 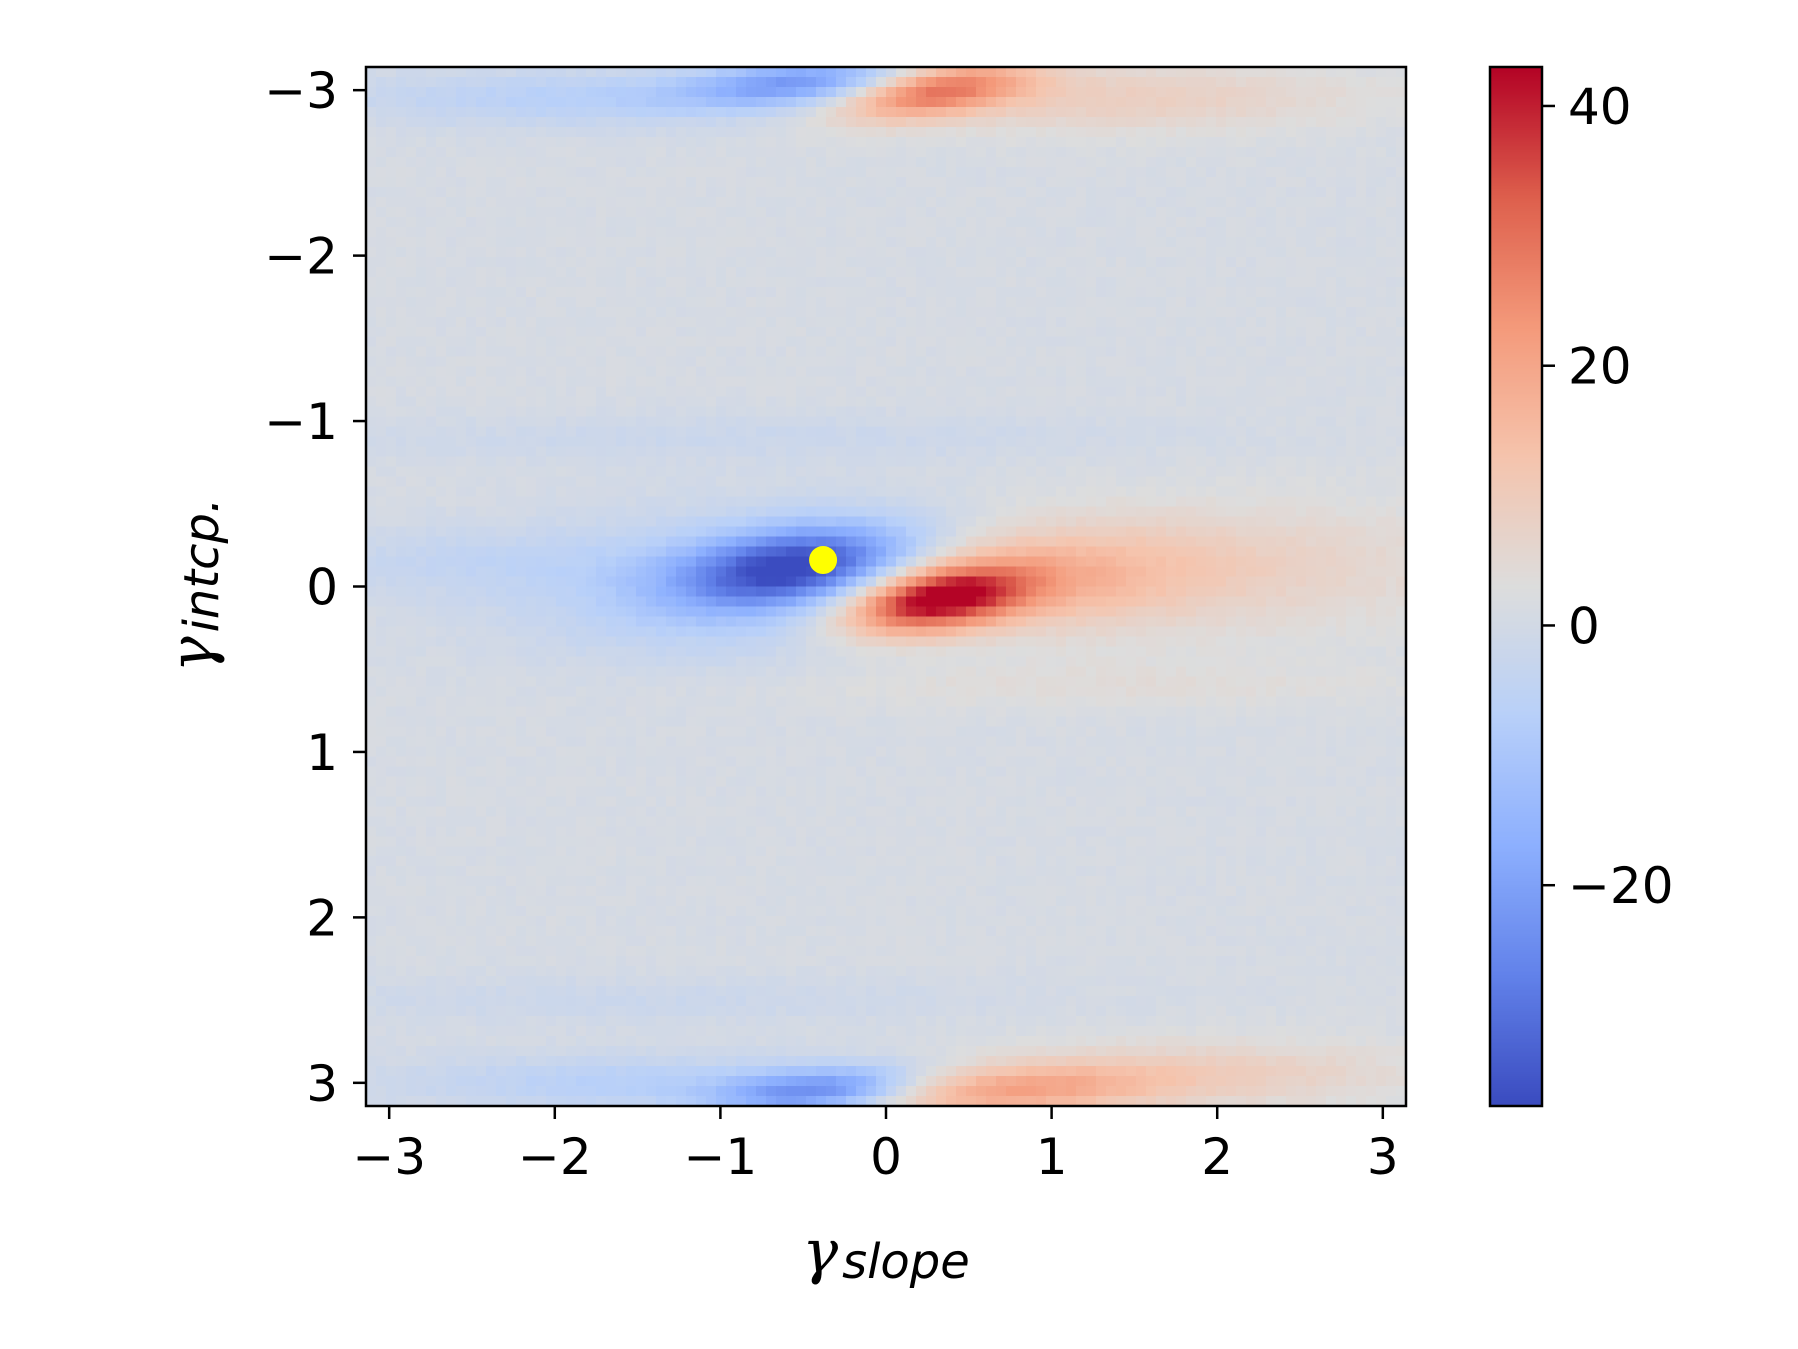 I want to click on x-tick-label: 1, so click(x=1052, y=1157).